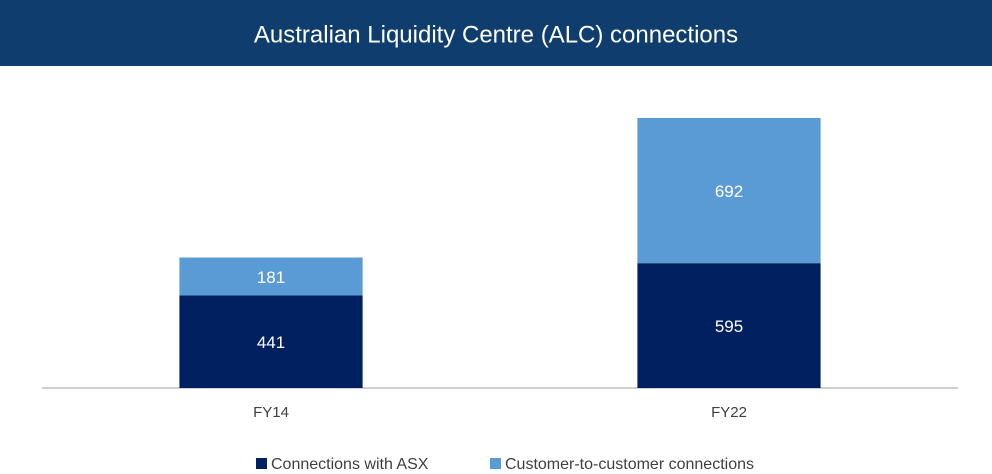  Describe the element at coordinates (729, 412) in the screenshot. I see `x-tick-label: FY22` at that location.